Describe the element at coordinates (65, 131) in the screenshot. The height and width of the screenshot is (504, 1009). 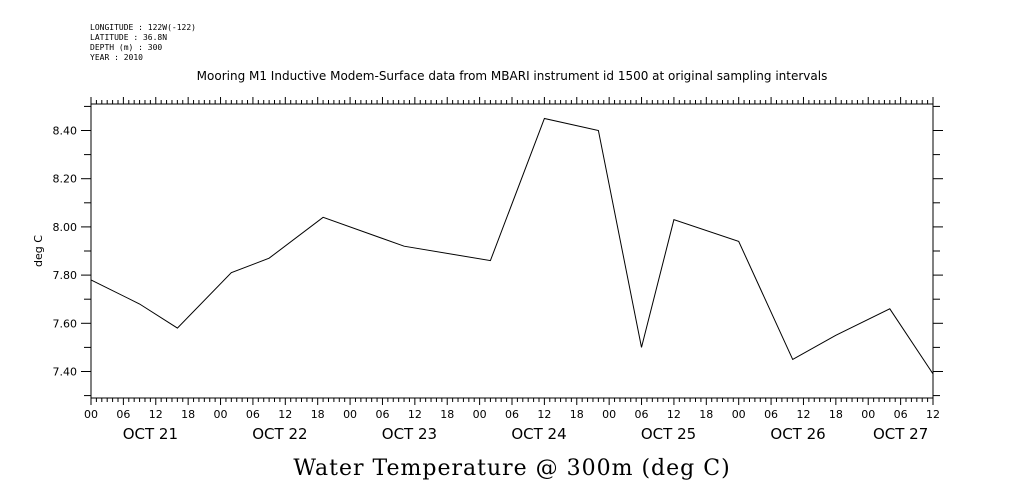
I see `y-tick-label: 8.40` at that location.